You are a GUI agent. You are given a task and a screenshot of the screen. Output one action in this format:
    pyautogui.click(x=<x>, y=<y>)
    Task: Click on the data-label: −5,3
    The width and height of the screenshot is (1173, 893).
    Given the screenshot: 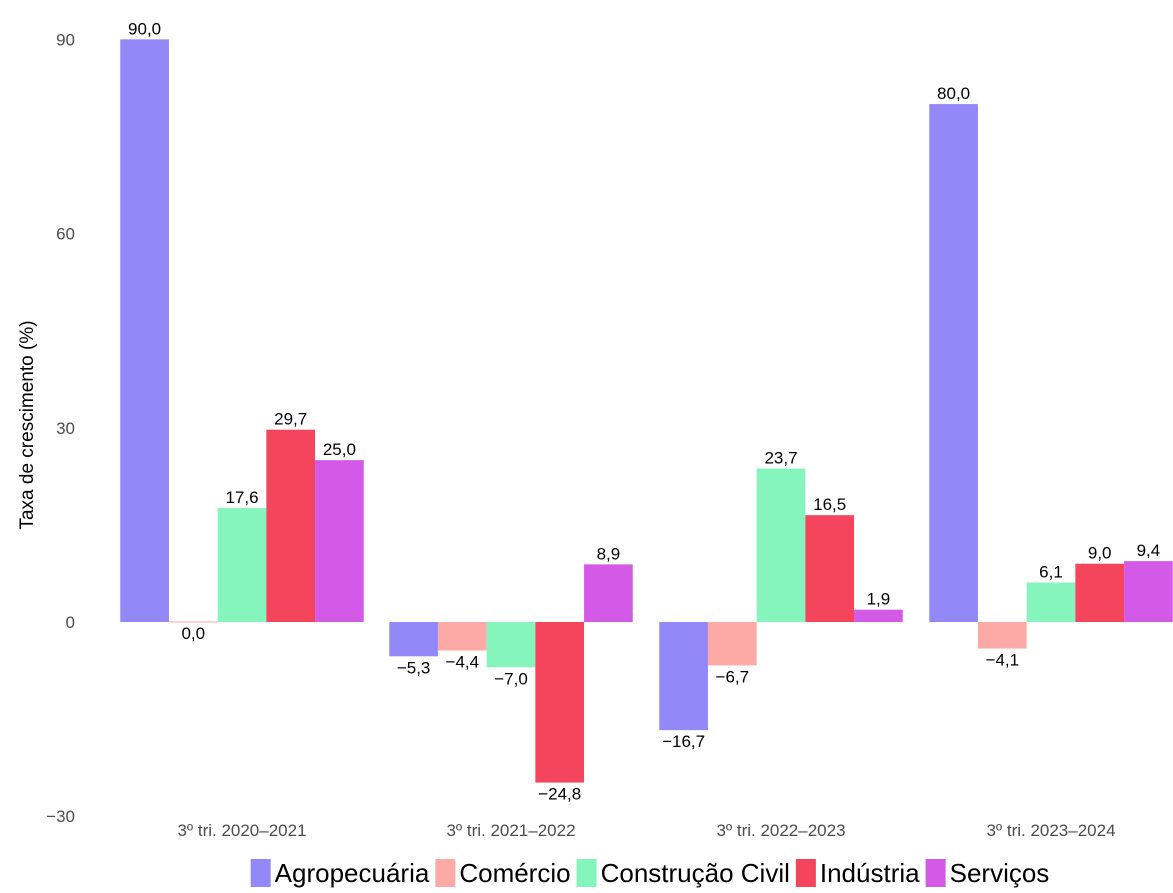 What is the action you would take?
    pyautogui.click(x=414, y=667)
    